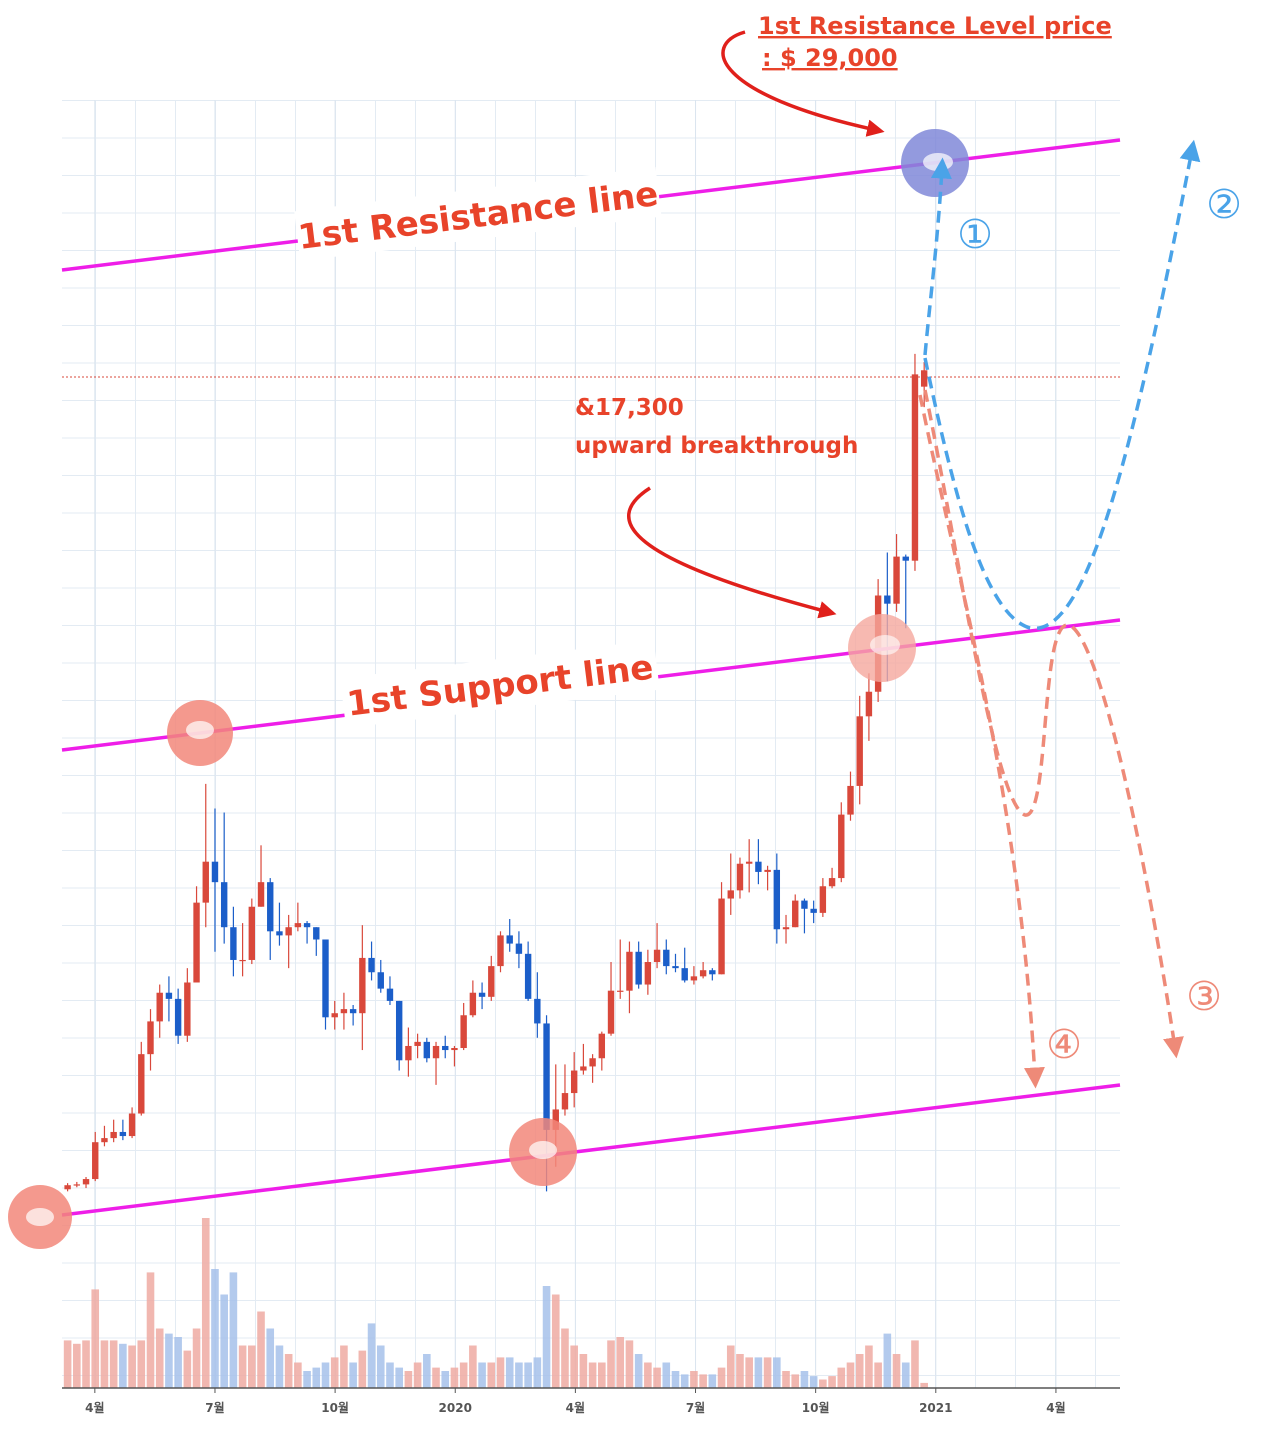 The width and height of the screenshot is (1280, 1436). What do you see at coordinates (94, 1407) in the screenshot?
I see `x-tick-label: 4월` at bounding box center [94, 1407].